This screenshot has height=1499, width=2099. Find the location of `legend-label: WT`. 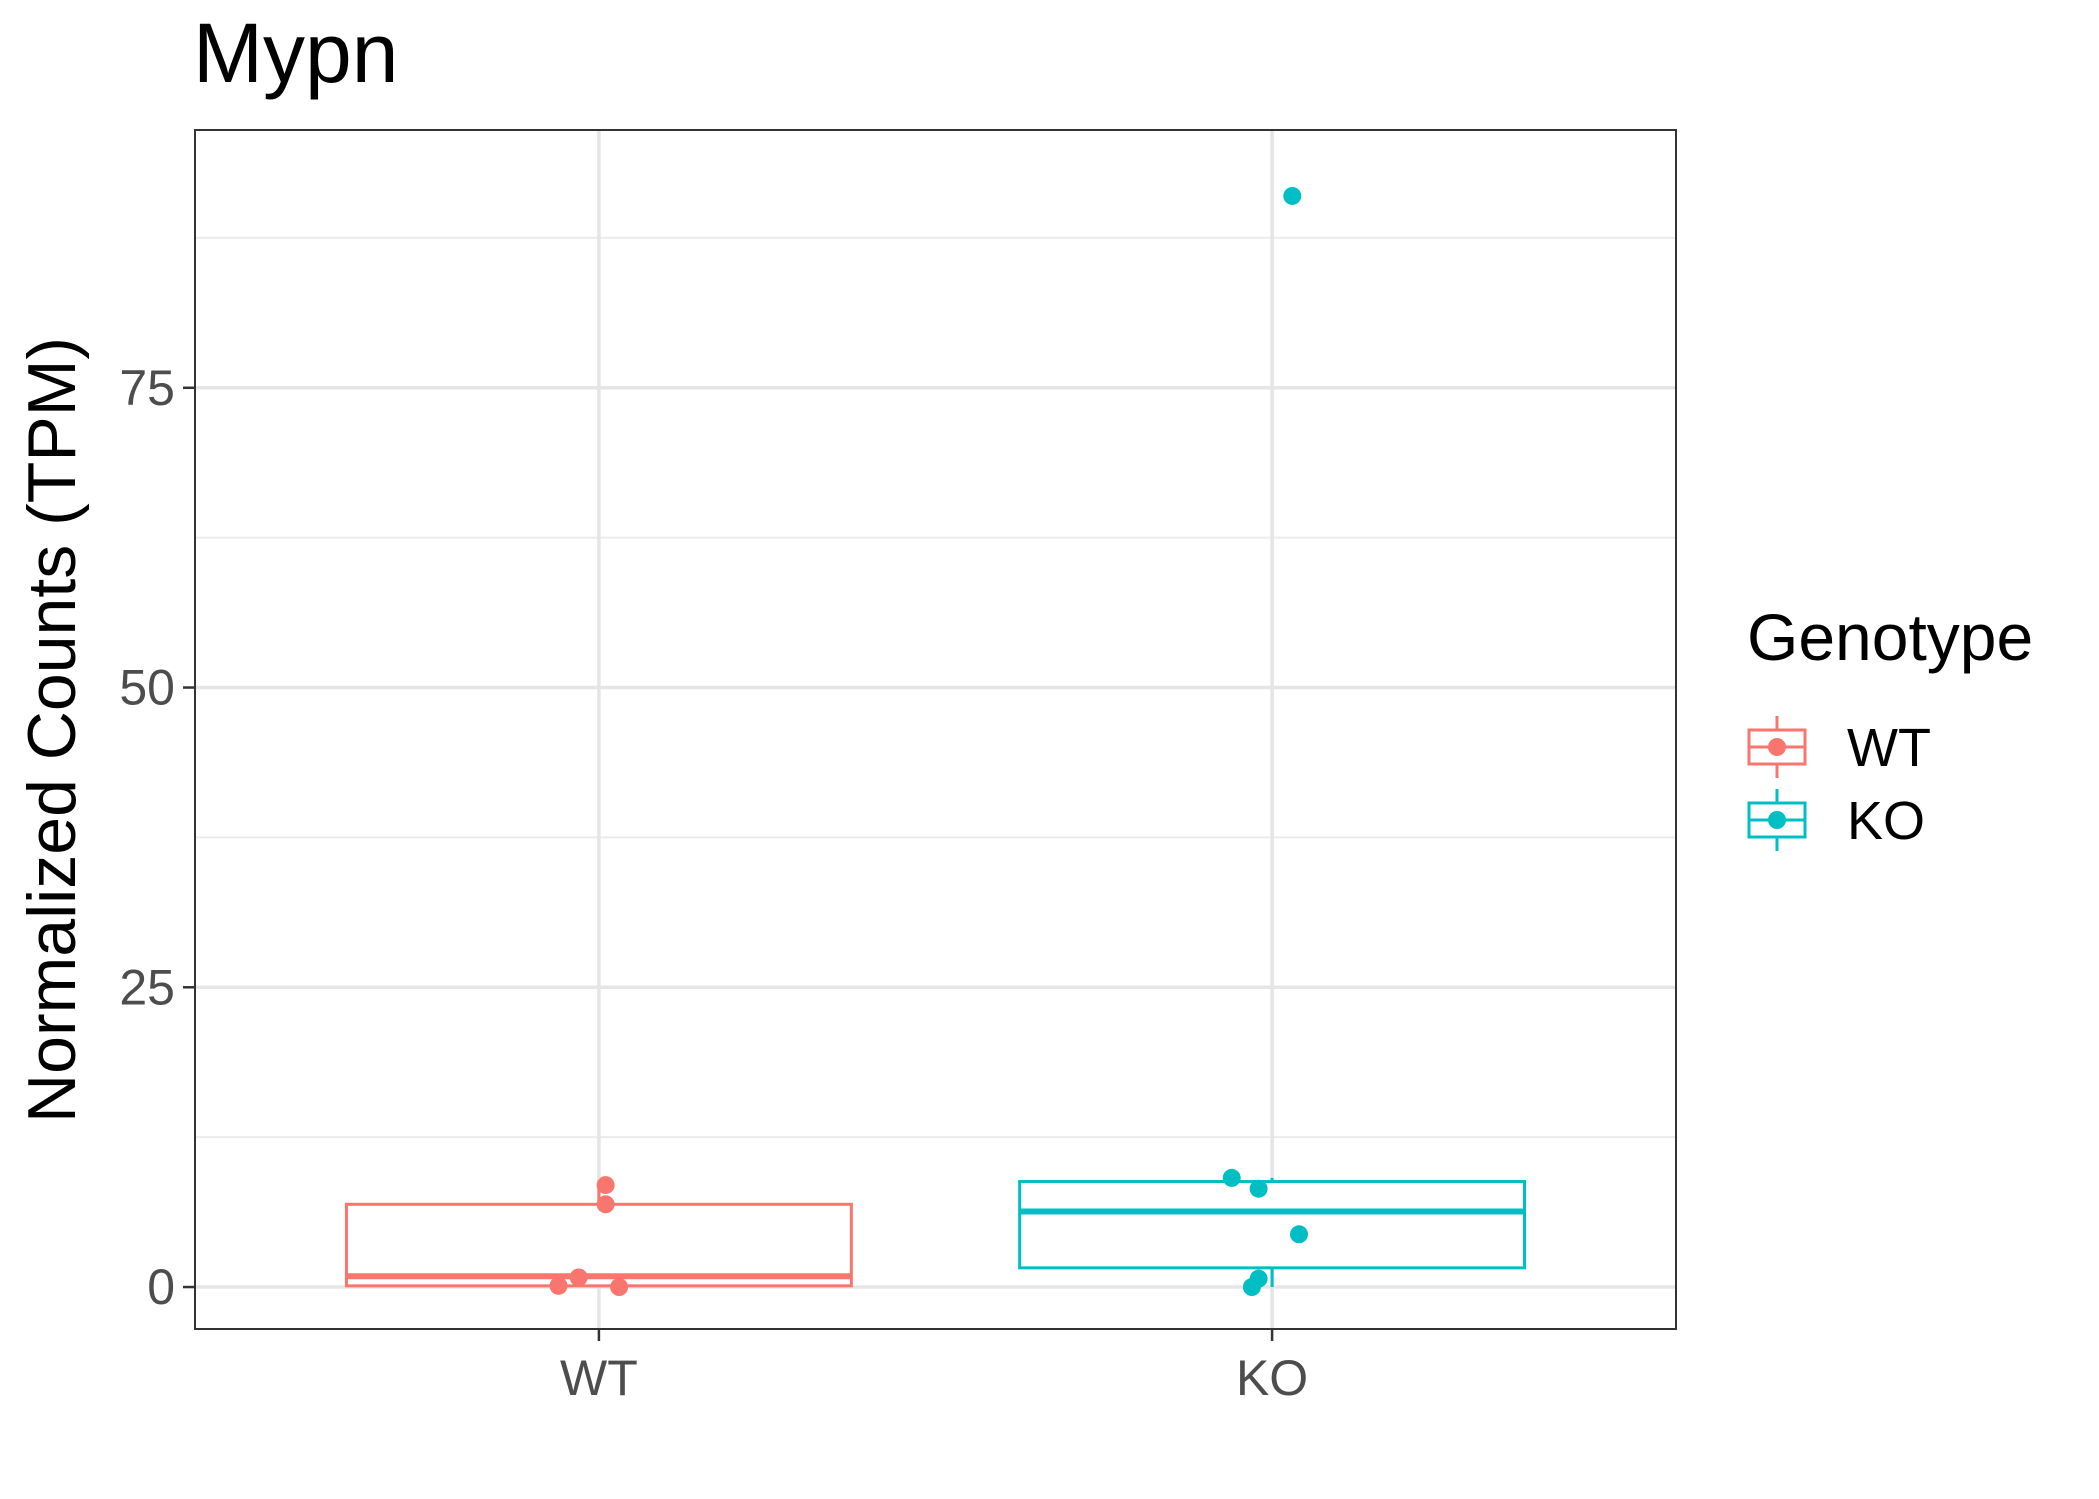

legend-label: WT is located at coordinates (1889, 748).